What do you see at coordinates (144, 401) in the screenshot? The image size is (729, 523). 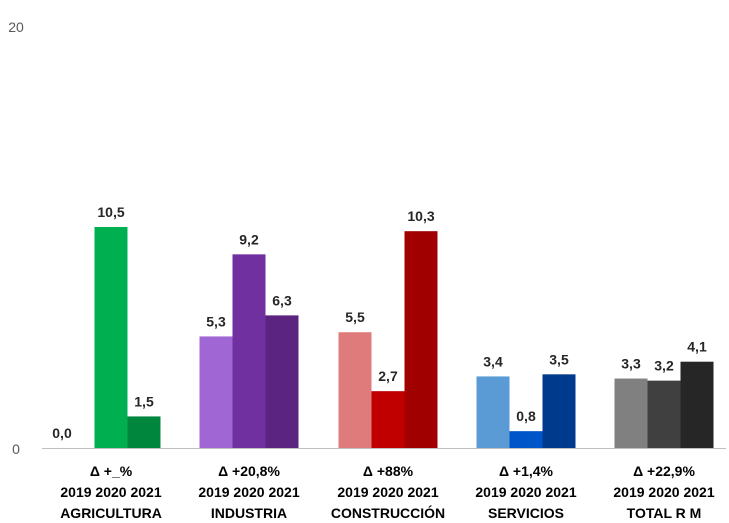 I see `data-label: 1,5` at bounding box center [144, 401].